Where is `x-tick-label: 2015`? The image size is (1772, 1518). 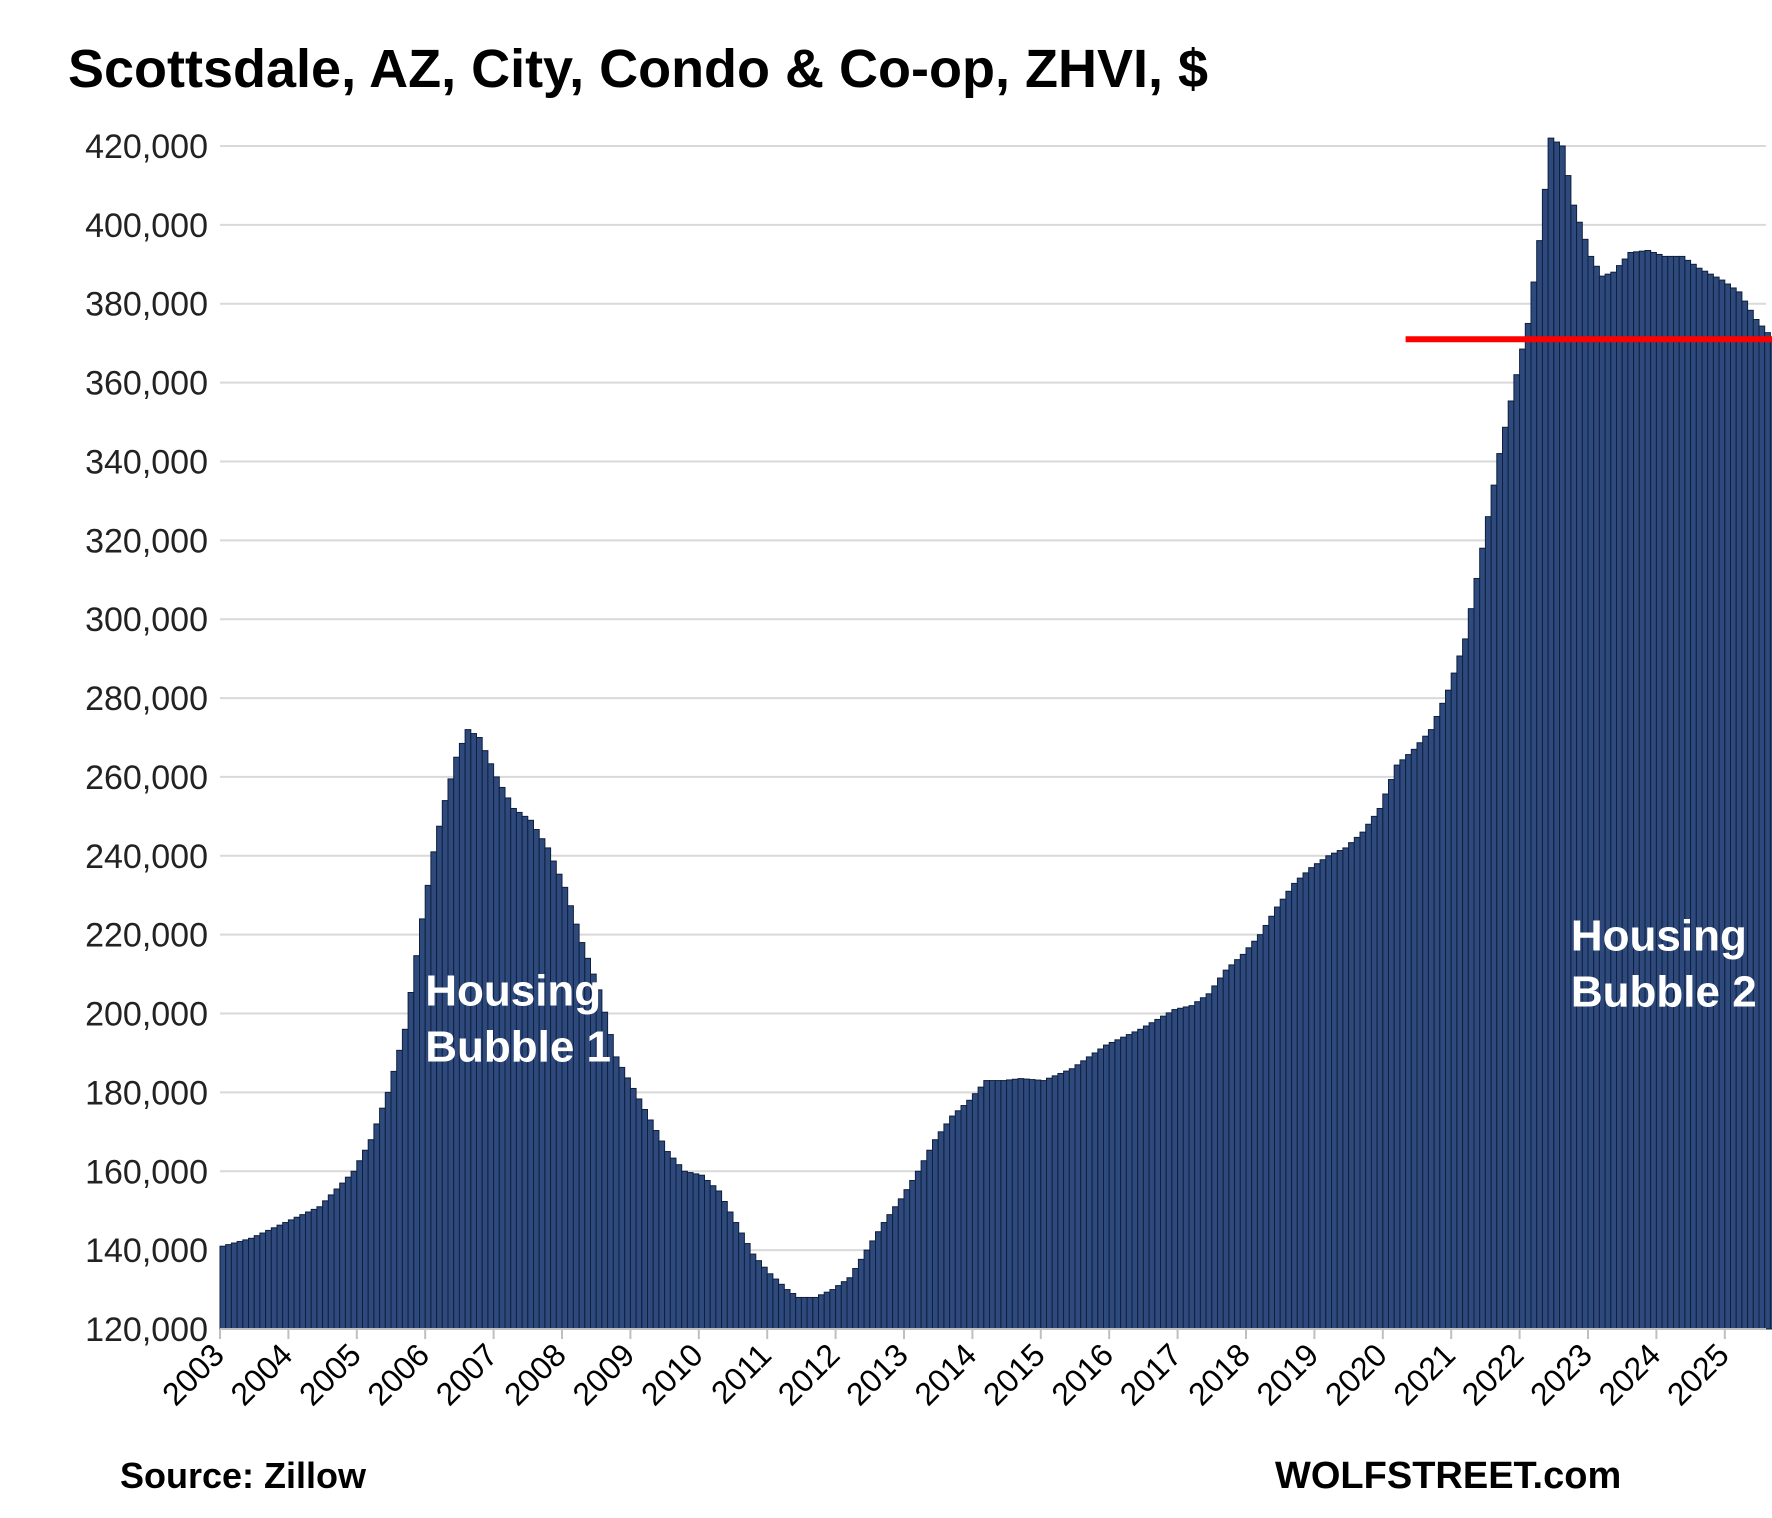 x-tick-label: 2015 is located at coordinates (1014, 1374).